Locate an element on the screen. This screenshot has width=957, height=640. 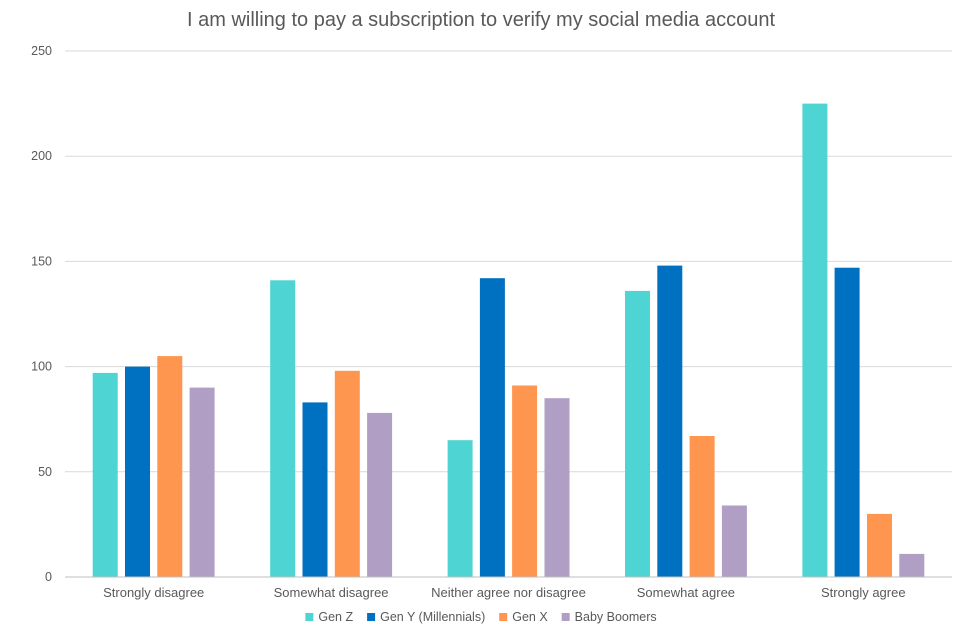
x-tick-label: Somewhat agree is located at coordinates (686, 592).